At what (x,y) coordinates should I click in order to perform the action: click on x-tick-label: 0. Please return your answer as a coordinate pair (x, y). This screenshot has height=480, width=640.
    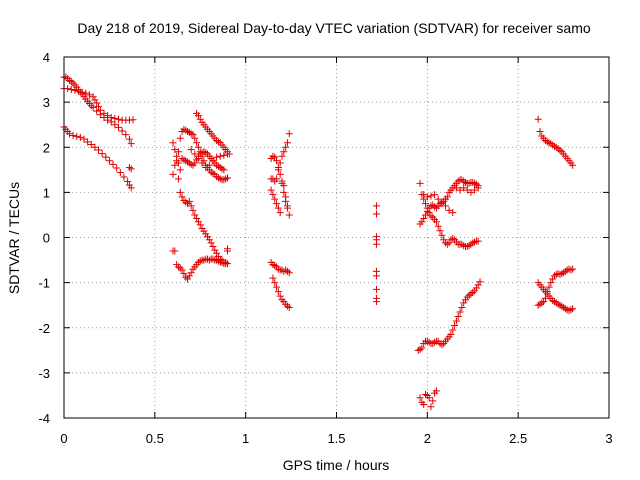
    Looking at the image, I should click on (63, 438).